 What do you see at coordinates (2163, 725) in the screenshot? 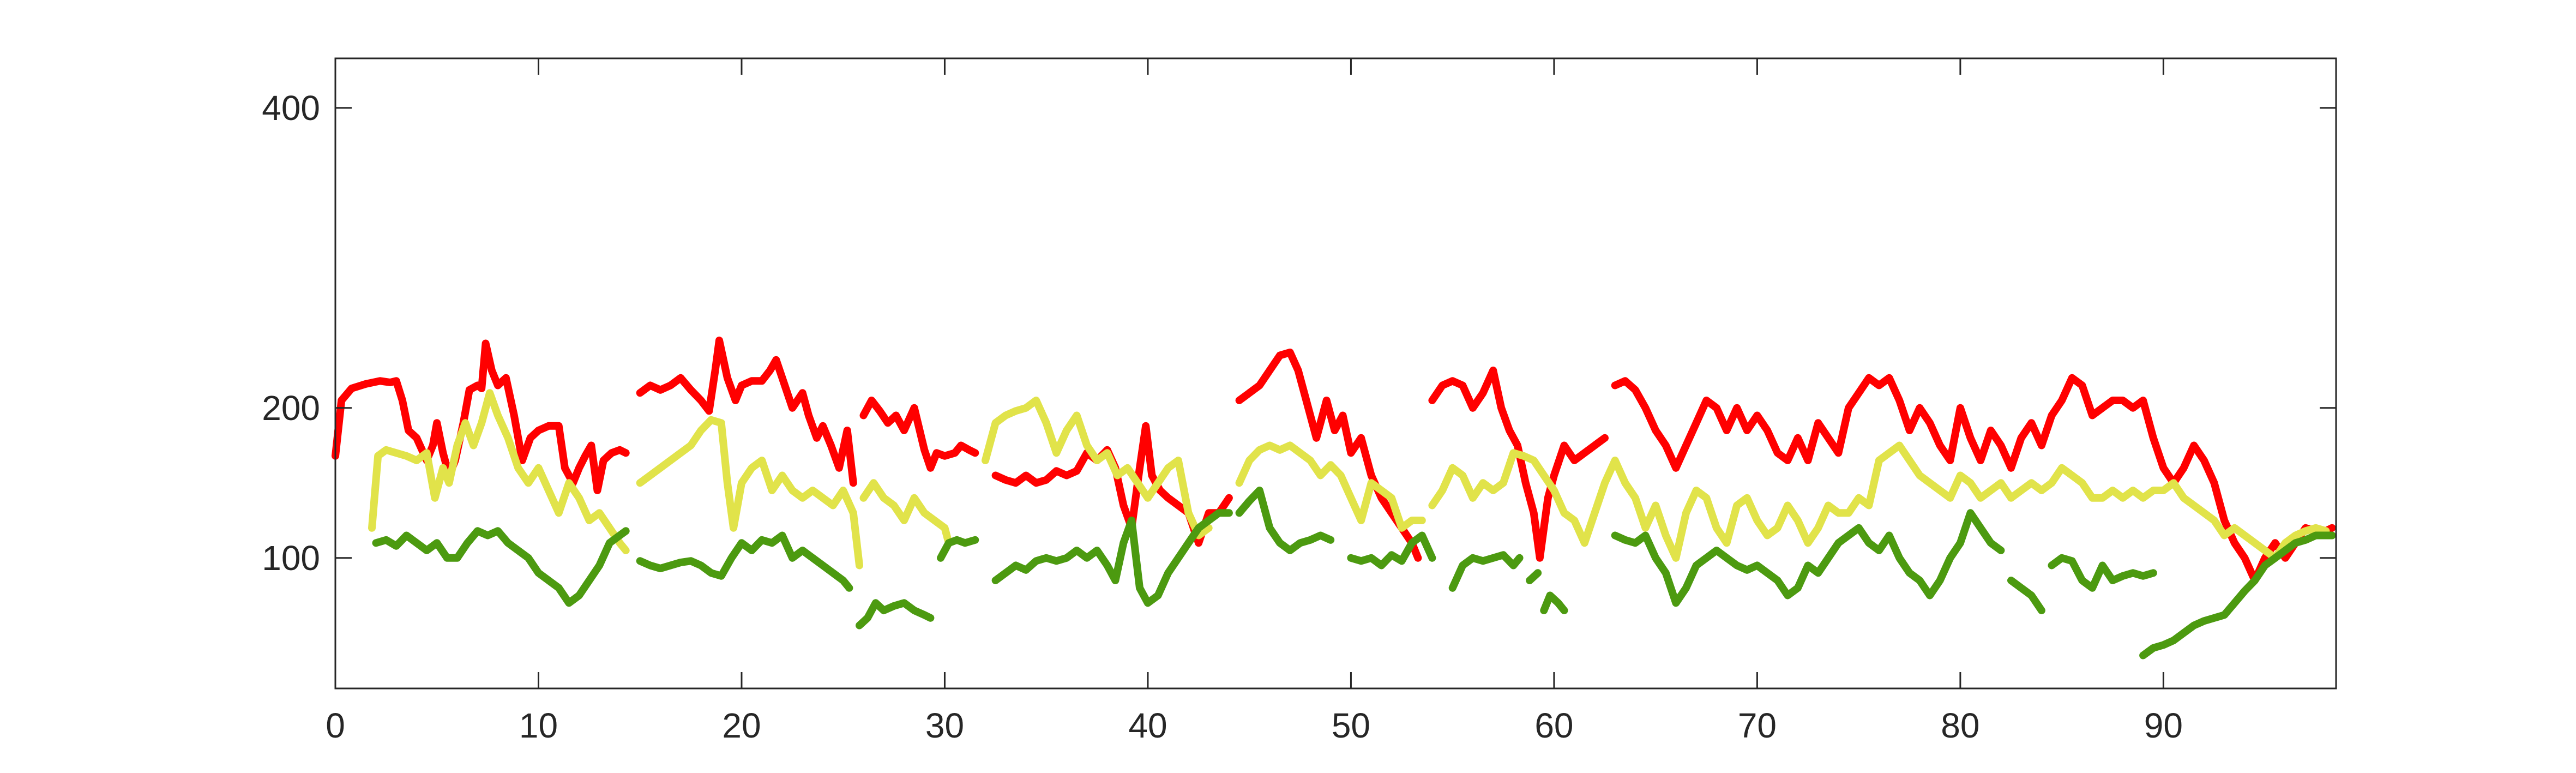
I see `x-tick-label: 90` at bounding box center [2163, 725].